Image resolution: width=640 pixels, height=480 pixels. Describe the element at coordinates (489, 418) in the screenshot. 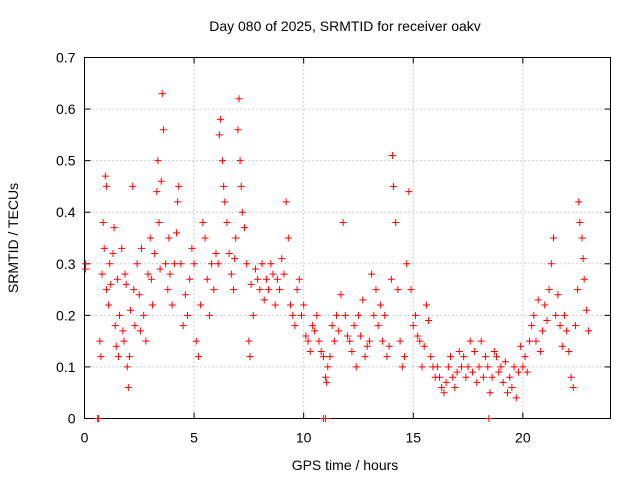

I see `axis-marker-point` at that location.